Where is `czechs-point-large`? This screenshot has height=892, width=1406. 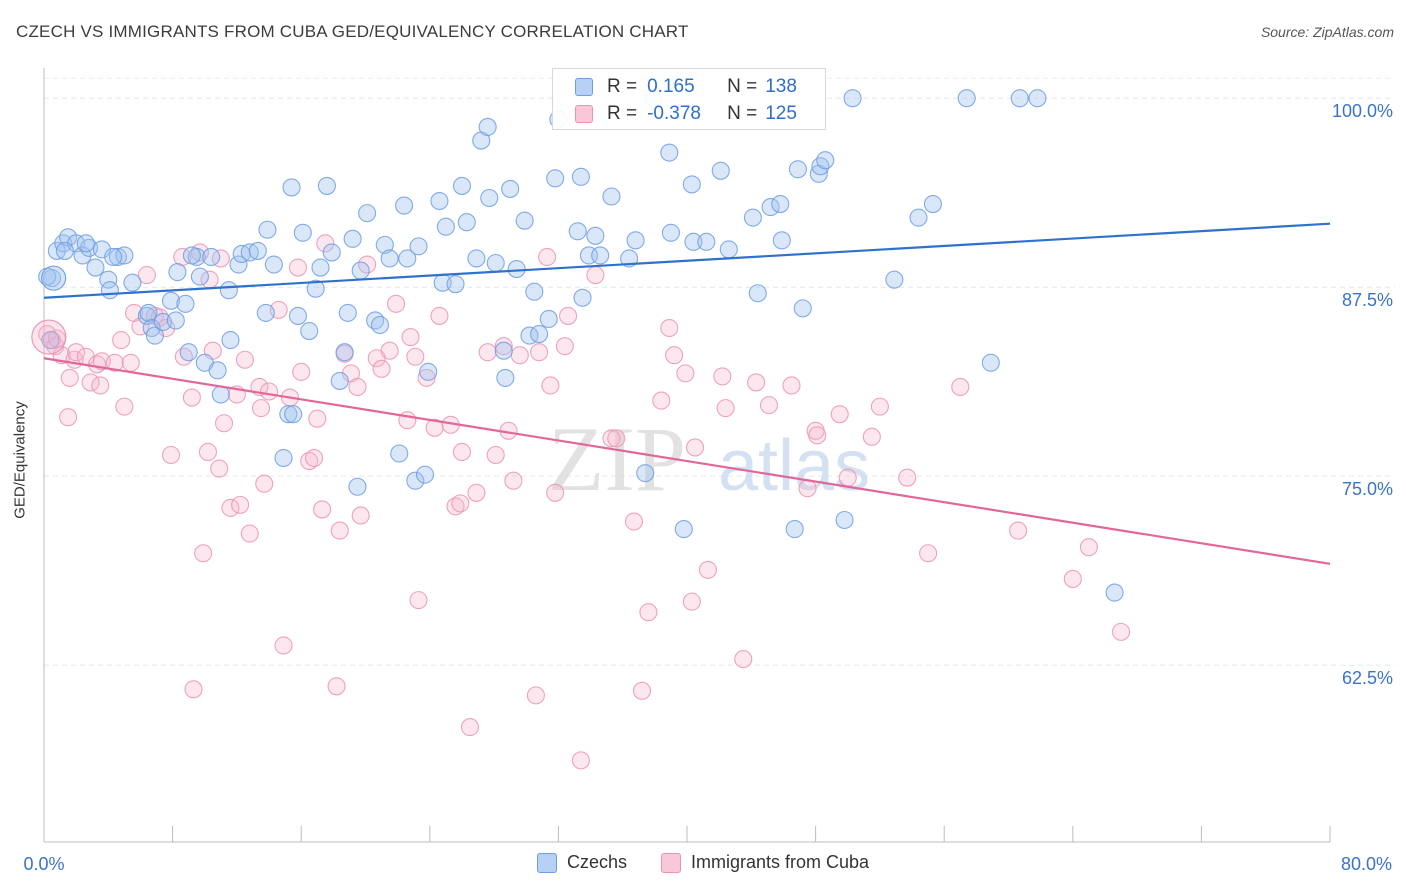
czechs-point-large is located at coordinates (54, 278).